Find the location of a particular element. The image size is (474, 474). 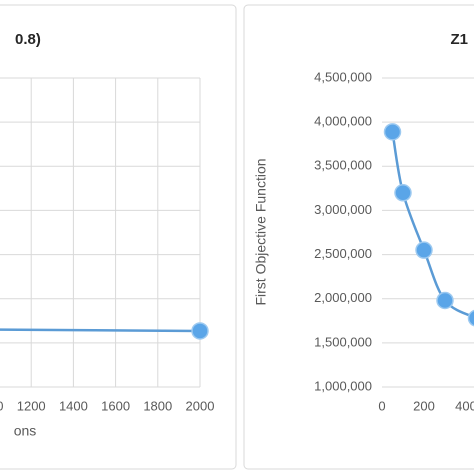

x-tick-label: 400 is located at coordinates (464, 405).